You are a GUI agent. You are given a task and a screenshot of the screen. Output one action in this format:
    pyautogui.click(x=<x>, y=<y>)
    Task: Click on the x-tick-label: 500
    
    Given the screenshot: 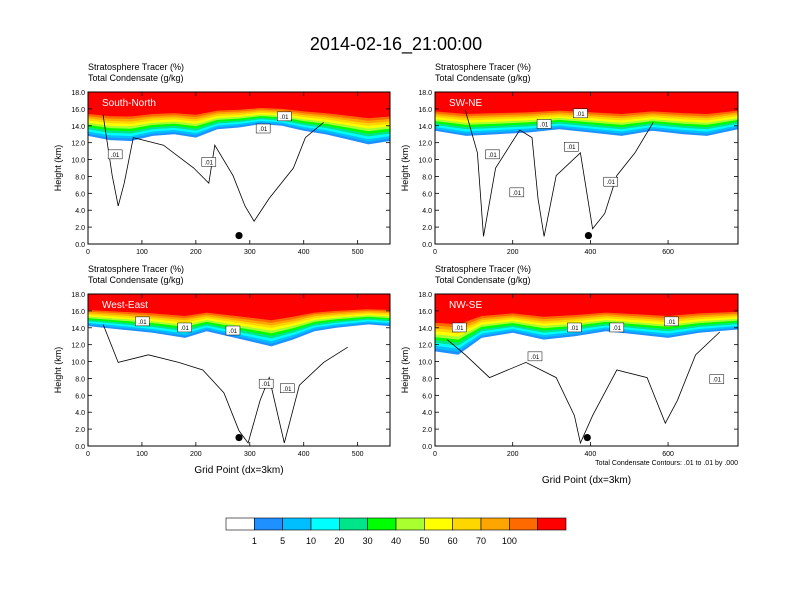 What is the action you would take?
    pyautogui.click(x=358, y=454)
    